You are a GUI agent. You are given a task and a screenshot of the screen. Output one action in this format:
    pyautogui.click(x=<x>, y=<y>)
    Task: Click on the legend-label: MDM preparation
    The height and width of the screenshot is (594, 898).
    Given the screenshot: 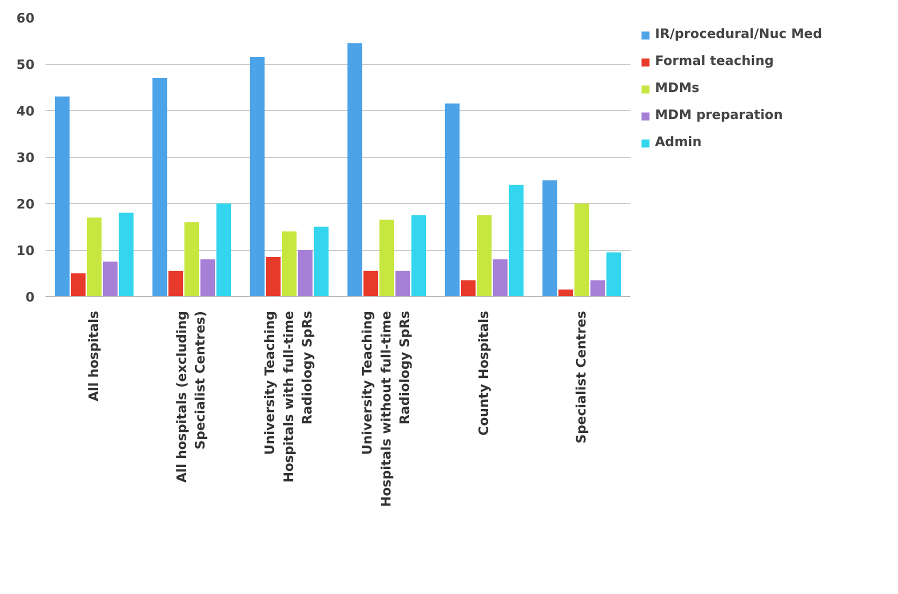 What is the action you would take?
    pyautogui.click(x=719, y=115)
    